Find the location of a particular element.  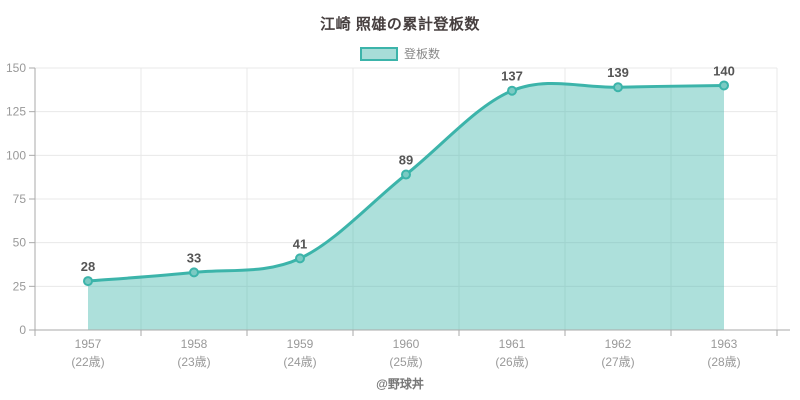

y-tick-label: 0 is located at coordinates (22, 330).